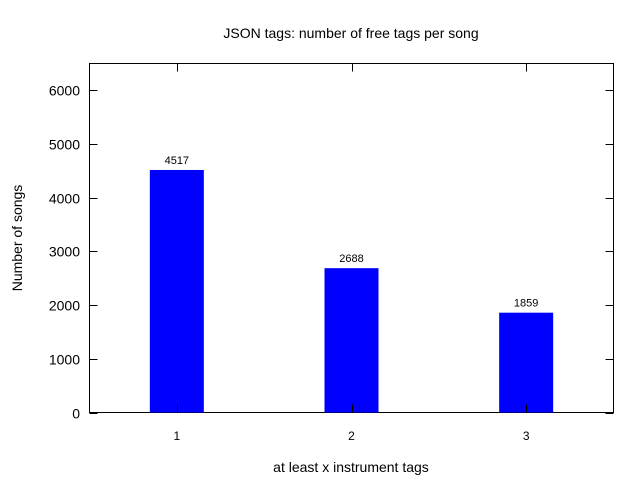 This screenshot has height=480, width=640. What do you see at coordinates (64, 252) in the screenshot?
I see `y-tick-label: 3000` at bounding box center [64, 252].